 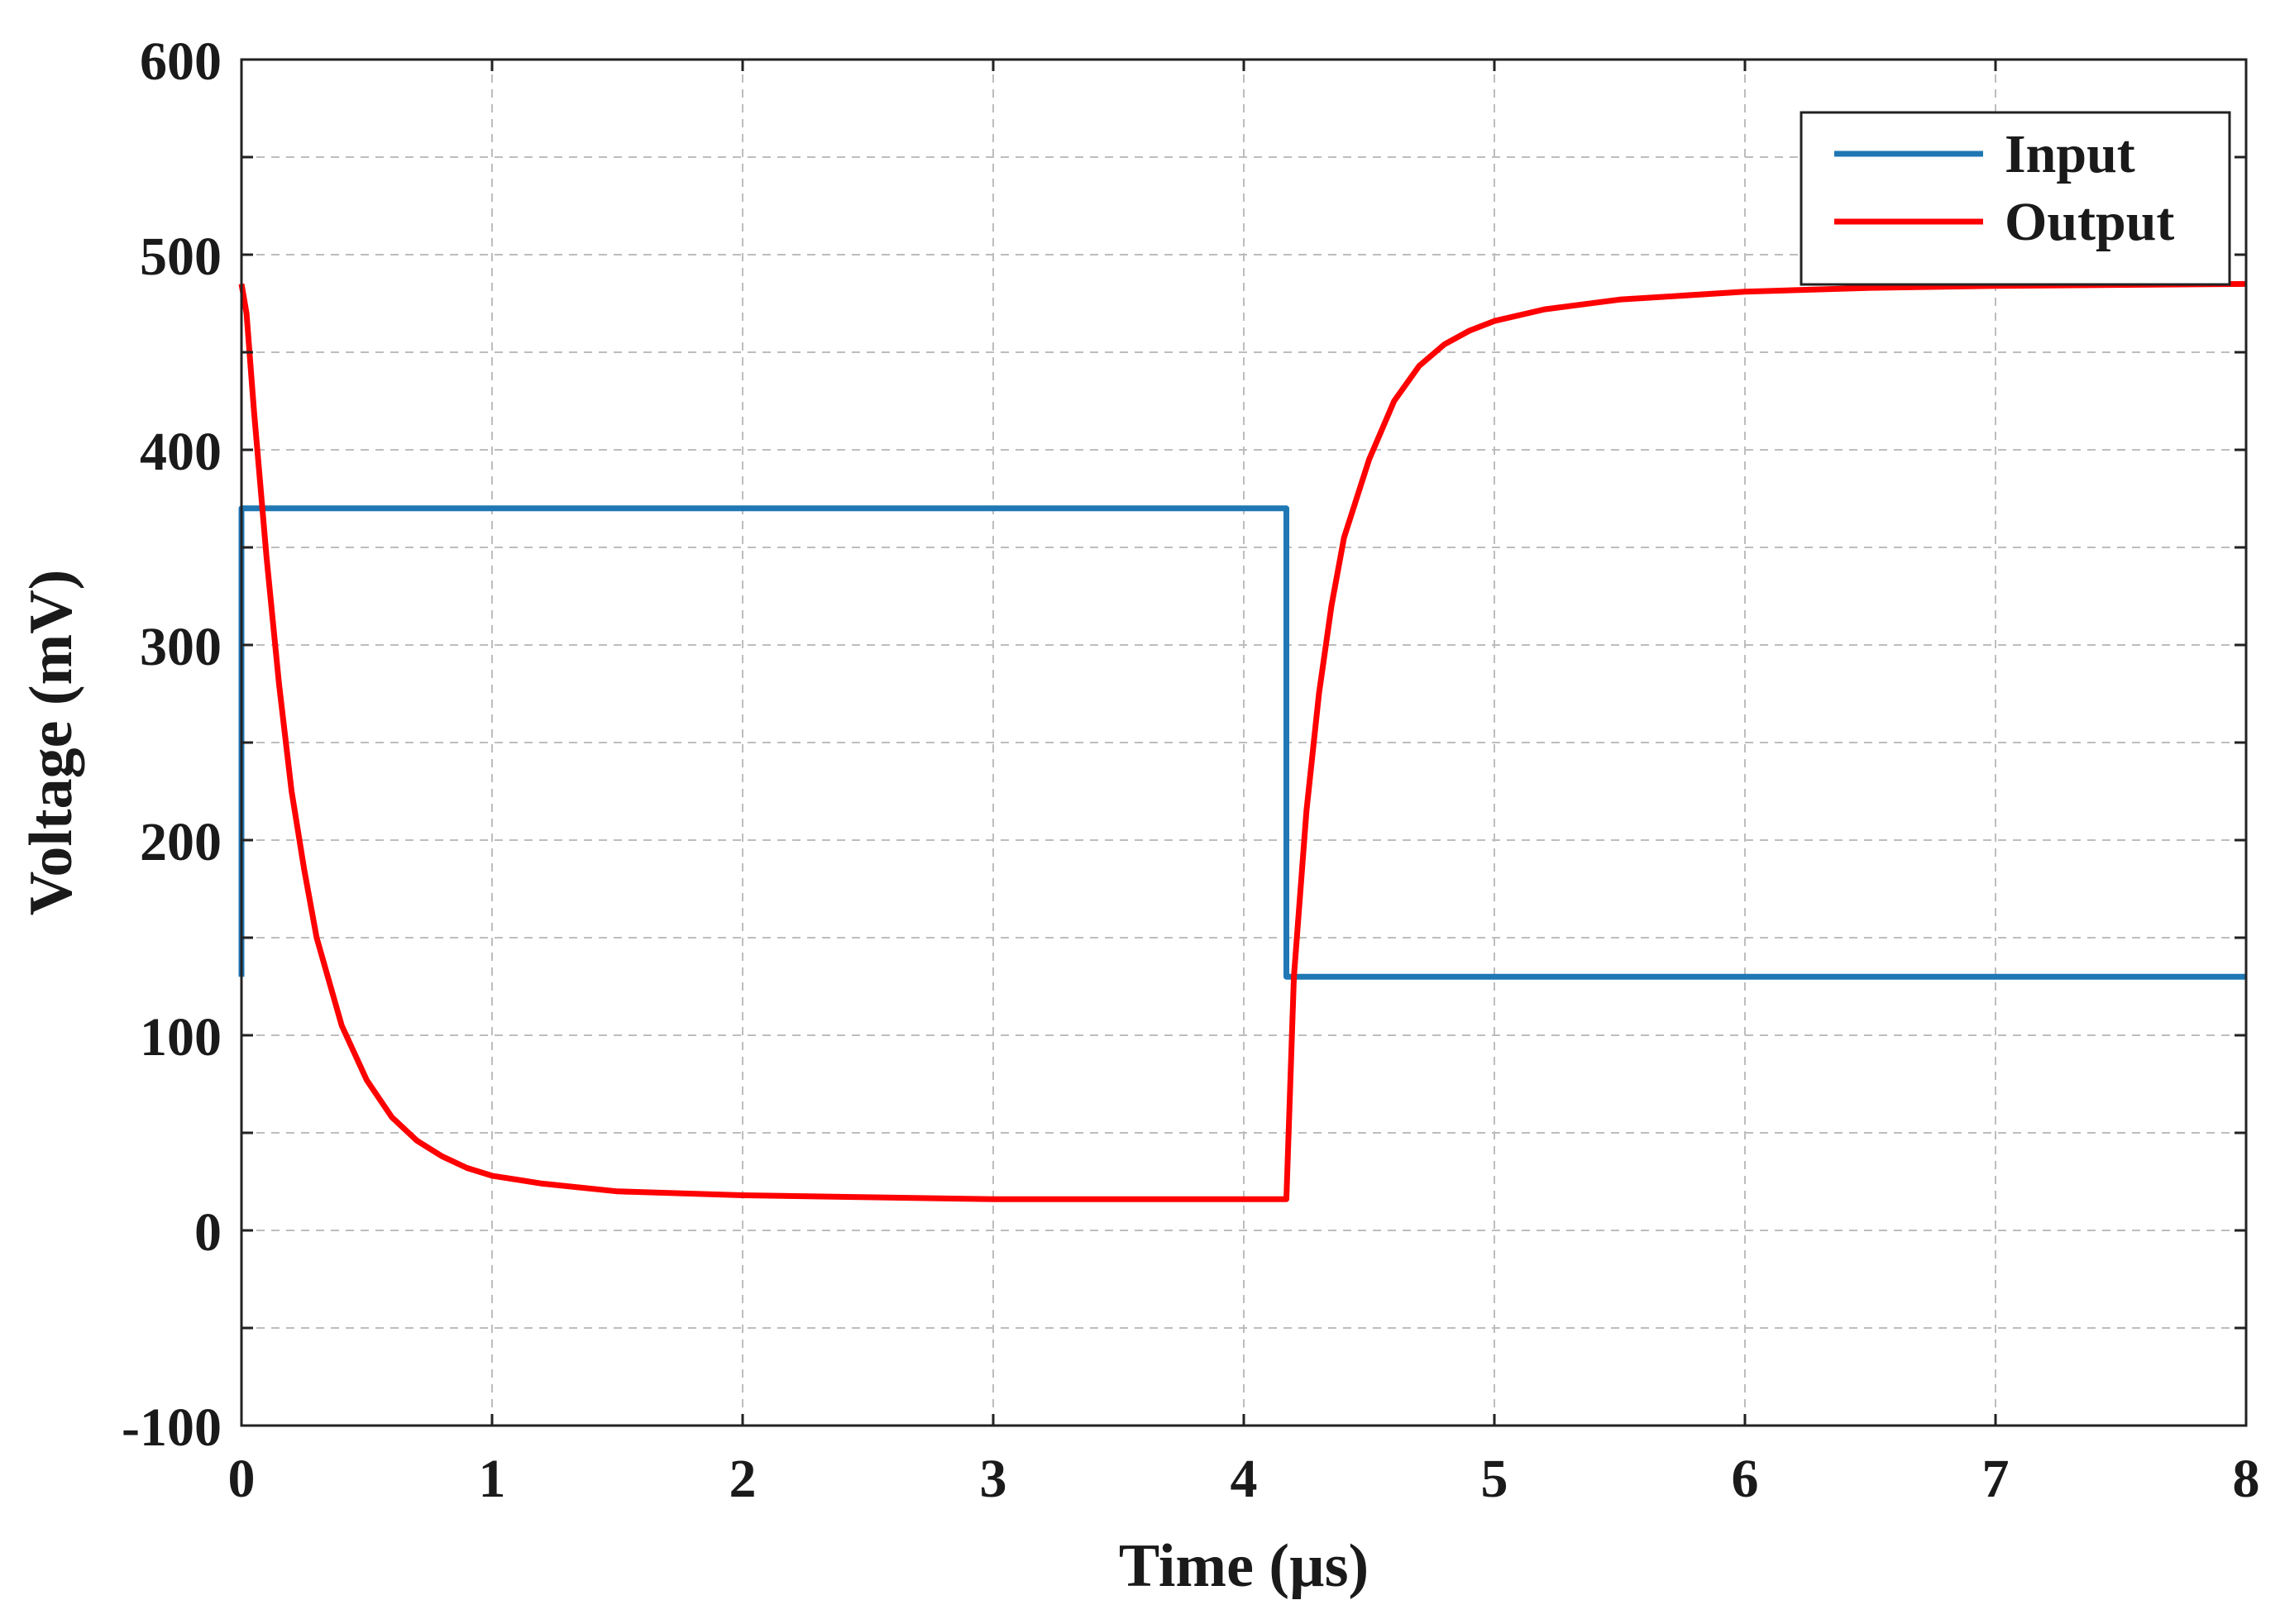 I want to click on y-tick-label: 400, so click(x=181, y=452).